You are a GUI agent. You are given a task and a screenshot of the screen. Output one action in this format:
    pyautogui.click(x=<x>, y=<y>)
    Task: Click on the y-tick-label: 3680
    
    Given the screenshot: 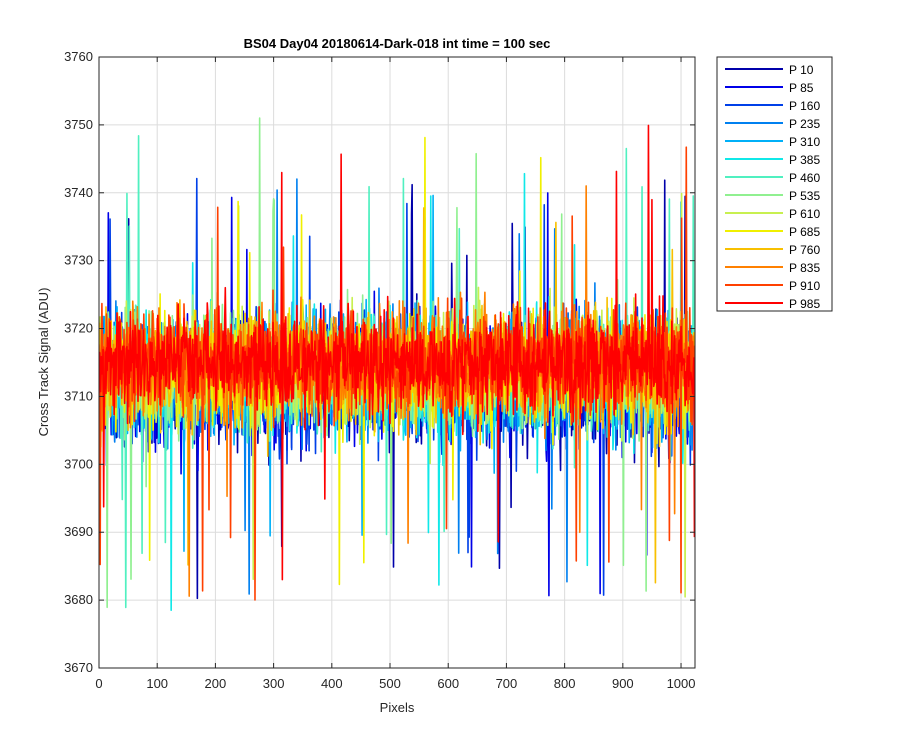 What is the action you would take?
    pyautogui.click(x=78, y=599)
    